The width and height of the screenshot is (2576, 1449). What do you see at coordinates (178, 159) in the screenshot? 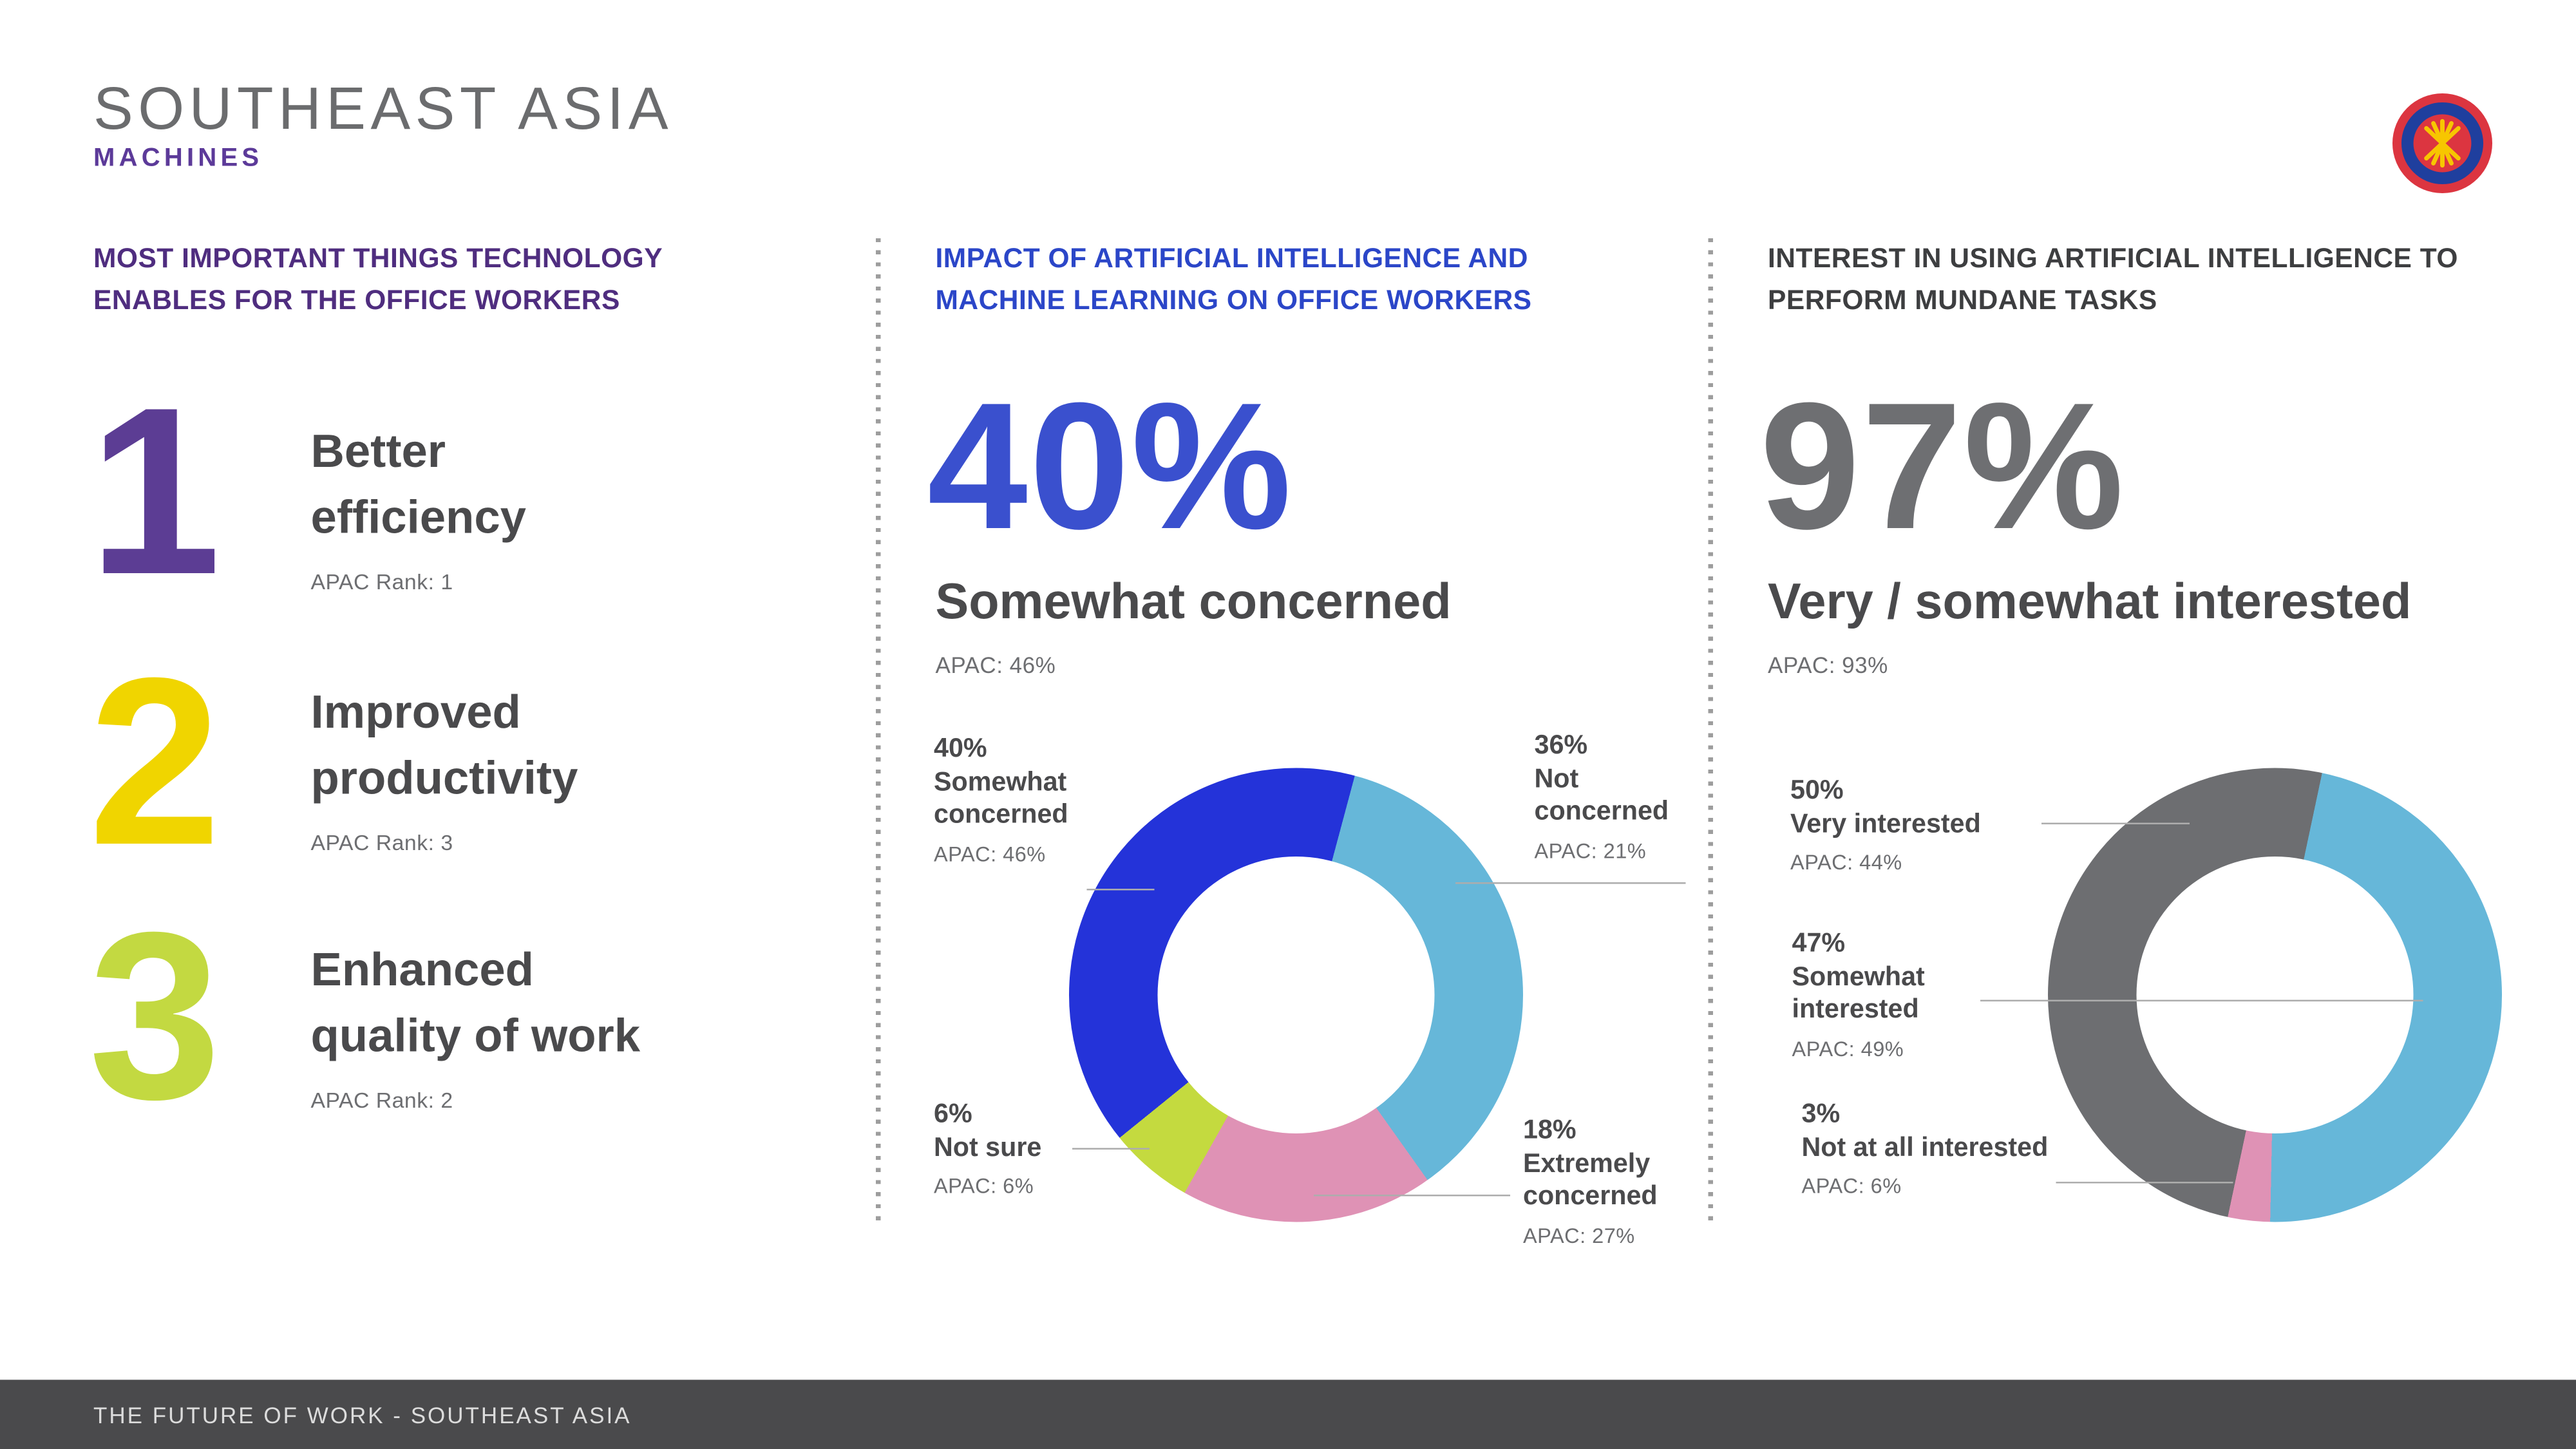
I see `page-subtitle: MACHINES` at bounding box center [178, 159].